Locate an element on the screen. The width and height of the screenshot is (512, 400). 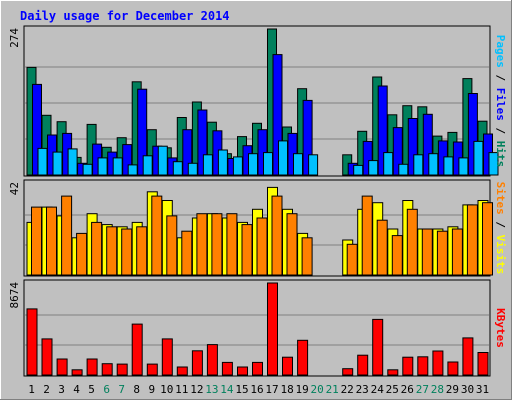
visits-panel-legend: Sites / Visits is located at coordinates (500, 228).